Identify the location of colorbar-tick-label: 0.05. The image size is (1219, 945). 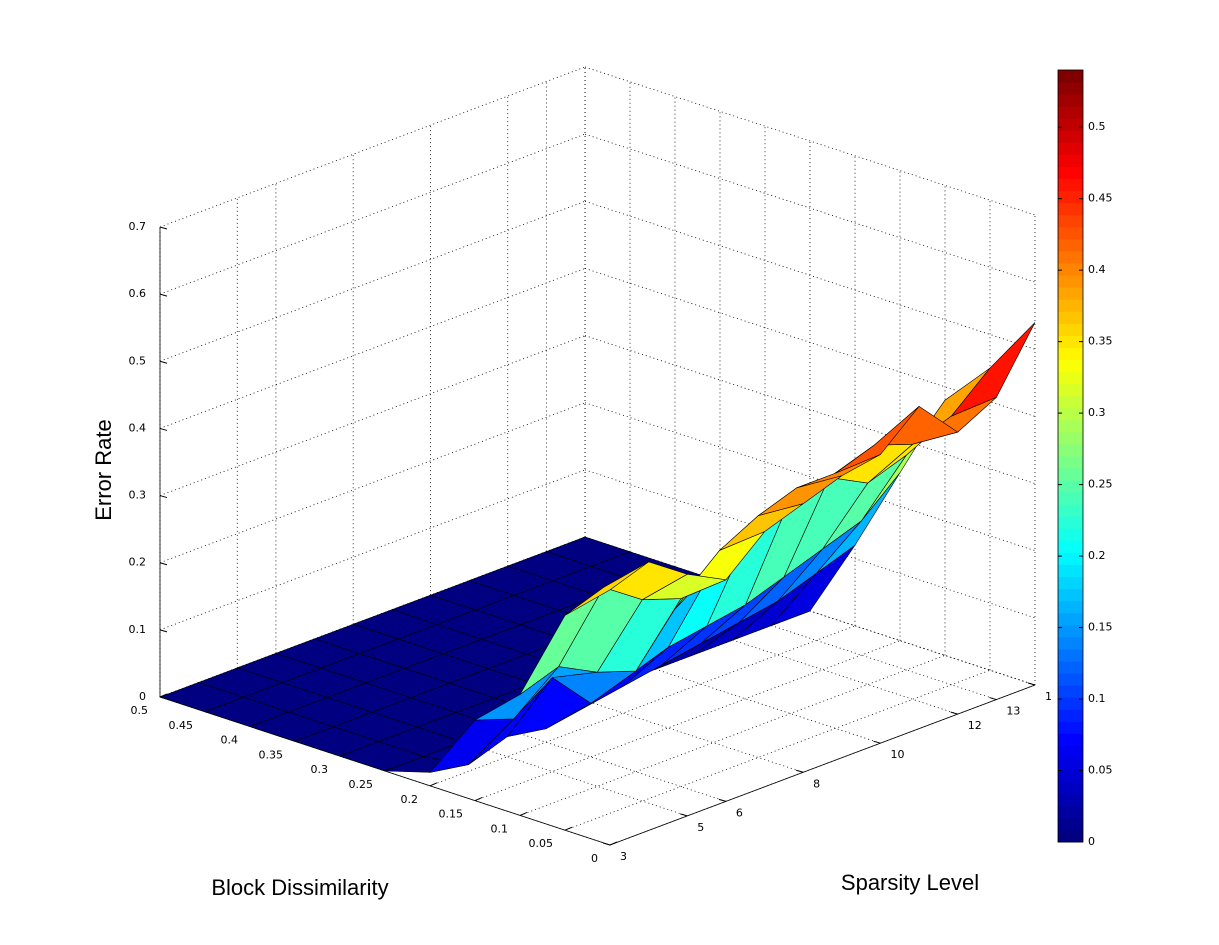
(1100, 770).